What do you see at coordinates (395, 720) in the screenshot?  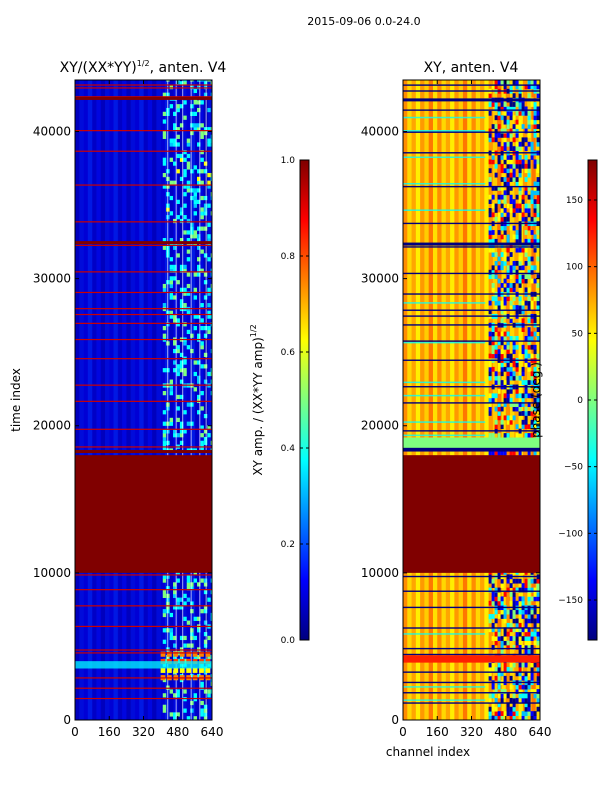 I see `right-ytick-label: 0` at bounding box center [395, 720].